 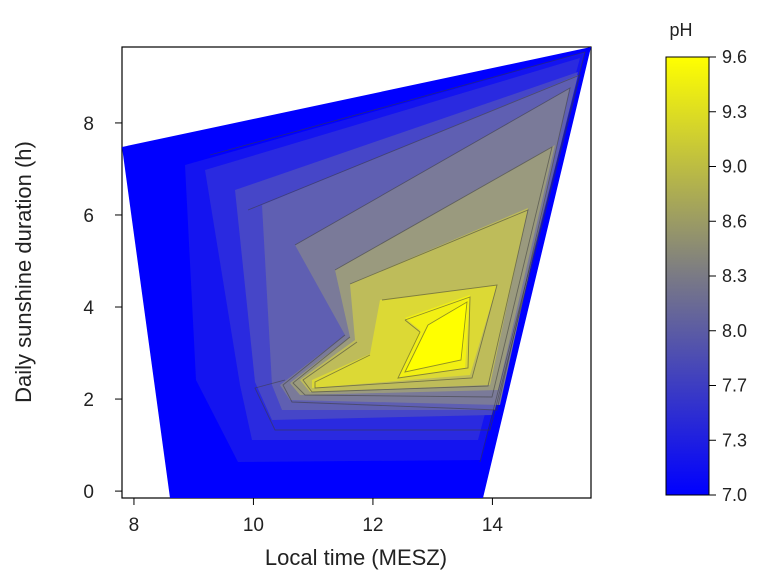 I want to click on x-tick-label: 8, so click(x=134, y=525).